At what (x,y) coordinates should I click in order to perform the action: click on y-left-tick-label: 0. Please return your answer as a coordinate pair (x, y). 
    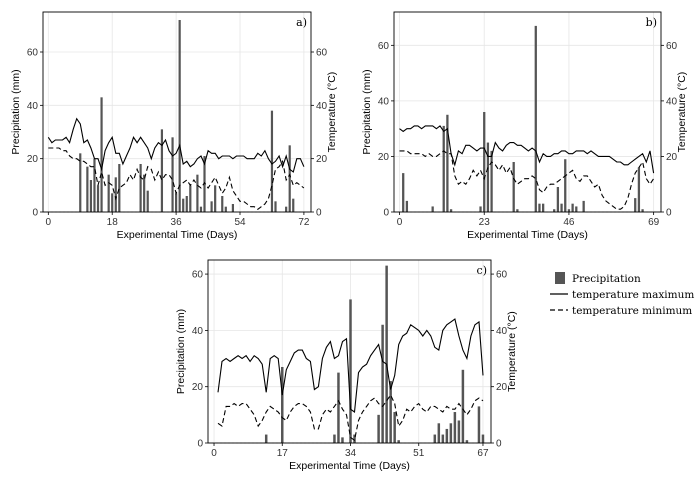
    Looking at the image, I should click on (386, 213).